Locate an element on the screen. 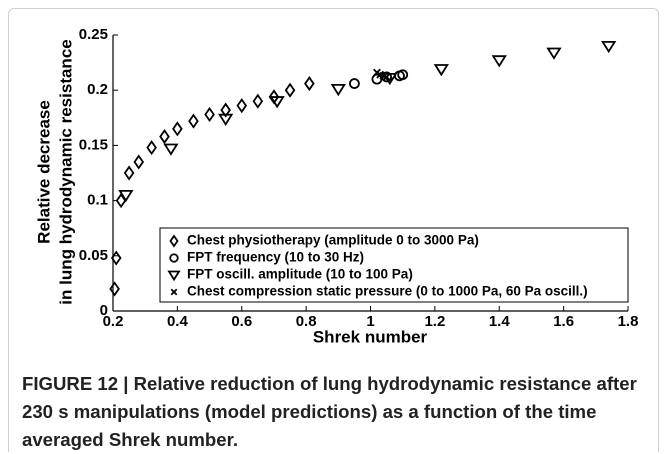 This screenshot has width=669, height=454. x-tick-label: 0.8 is located at coordinates (306, 321).